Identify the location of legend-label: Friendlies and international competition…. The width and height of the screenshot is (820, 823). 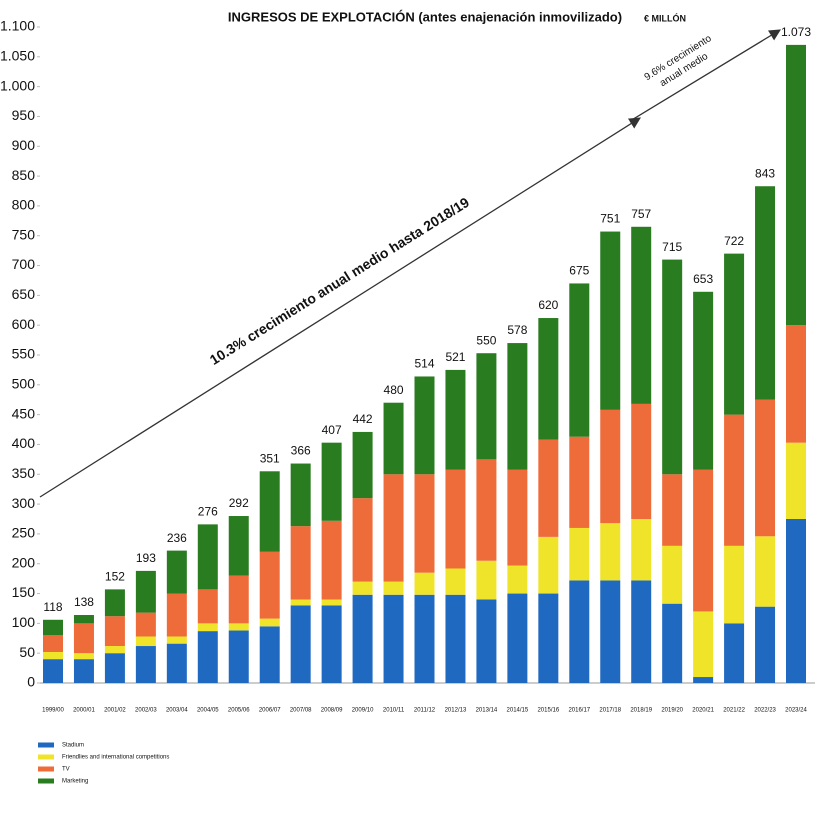
(115, 758).